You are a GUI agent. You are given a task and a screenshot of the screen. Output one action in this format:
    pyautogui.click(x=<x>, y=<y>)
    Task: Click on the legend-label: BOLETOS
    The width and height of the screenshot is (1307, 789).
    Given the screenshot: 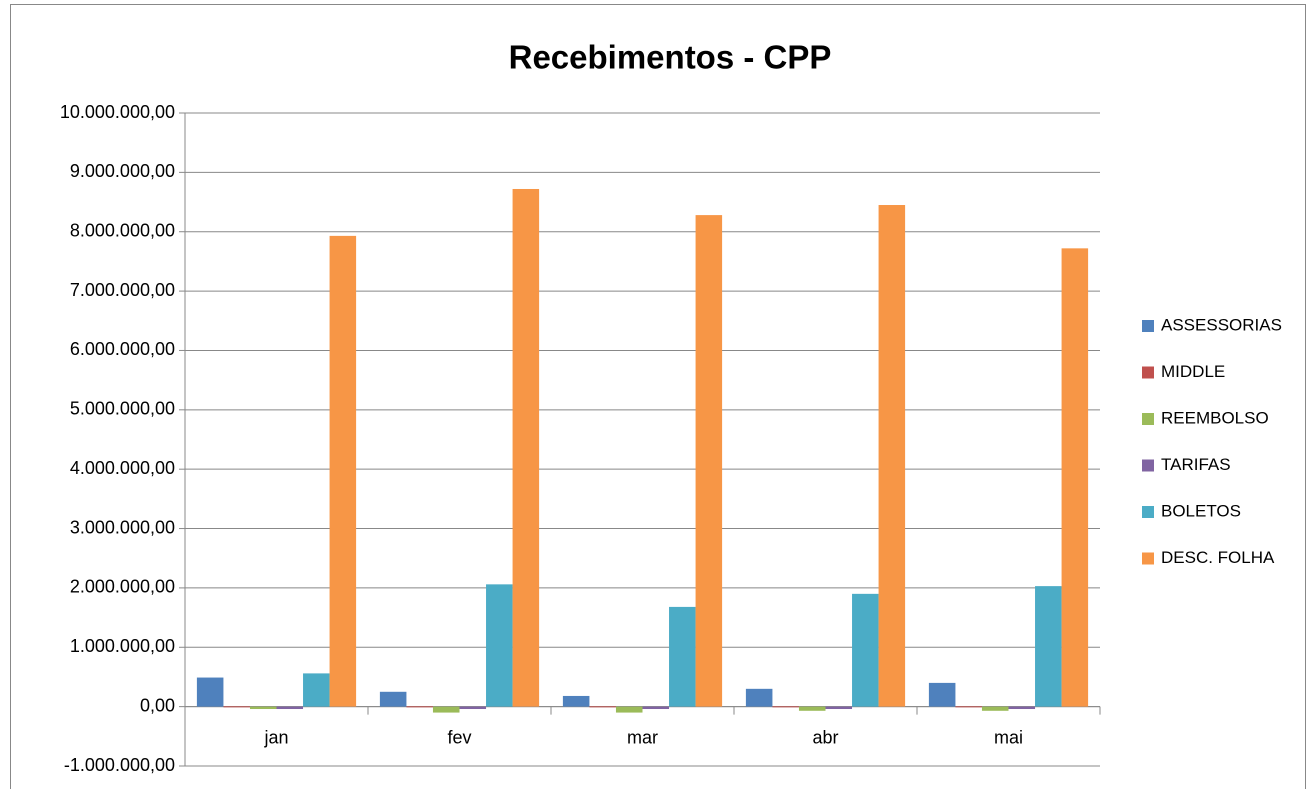 What is the action you would take?
    pyautogui.click(x=1201, y=510)
    